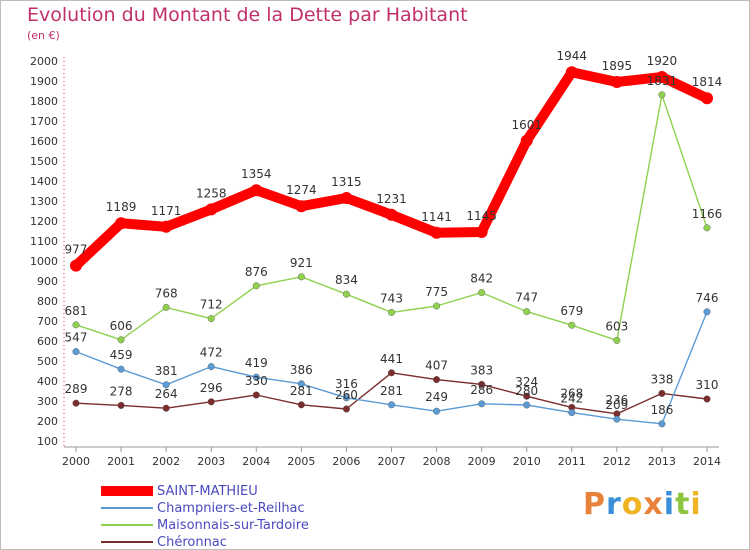  Describe the element at coordinates (594, 504) in the screenshot. I see `brand-letter: P` at that location.